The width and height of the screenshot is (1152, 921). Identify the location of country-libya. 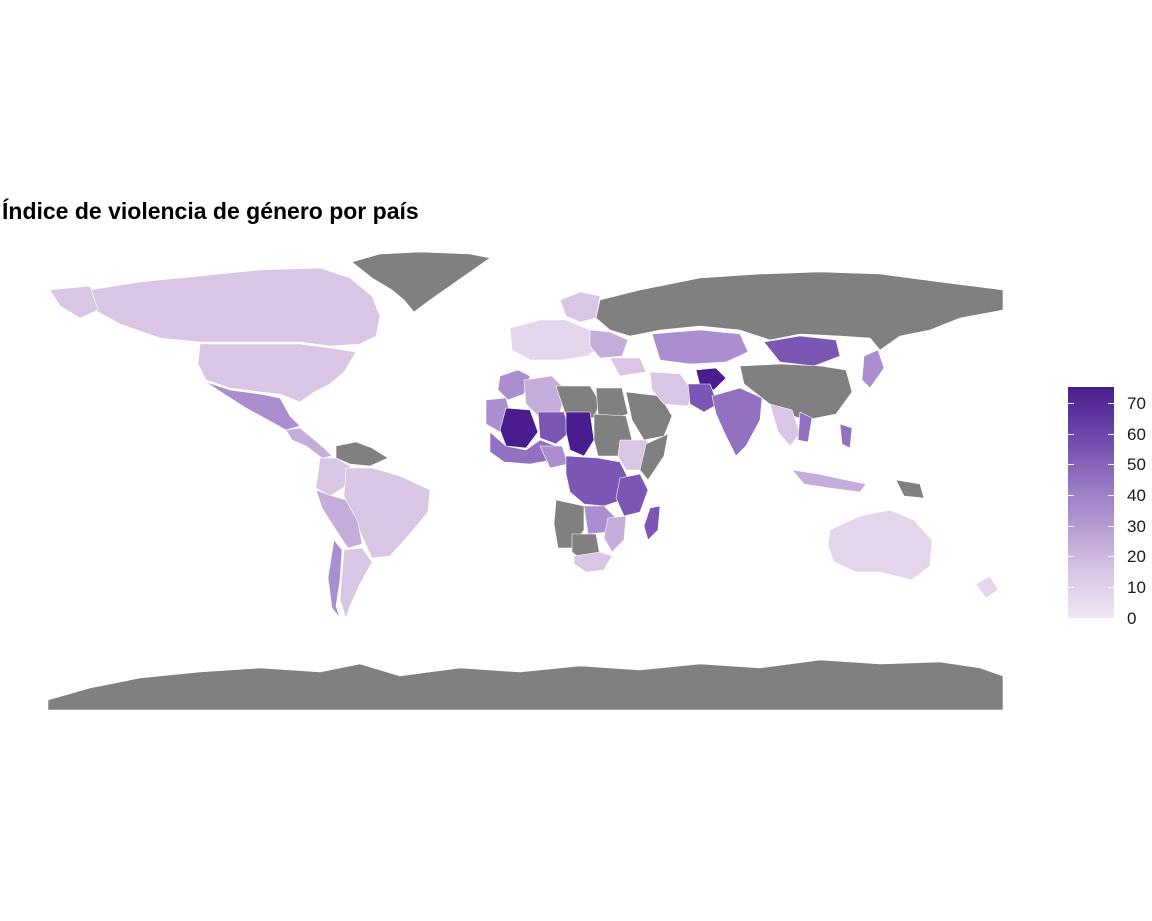
(578, 402).